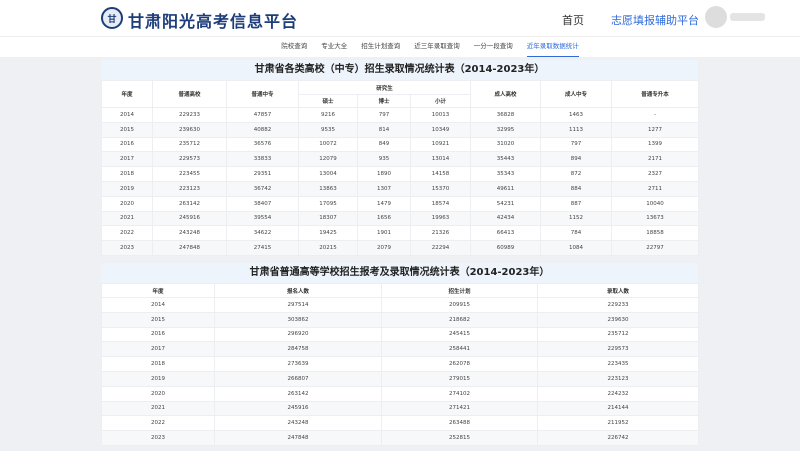  What do you see at coordinates (328, 248) in the screenshot?
I see `table-cell: 20215` at bounding box center [328, 248].